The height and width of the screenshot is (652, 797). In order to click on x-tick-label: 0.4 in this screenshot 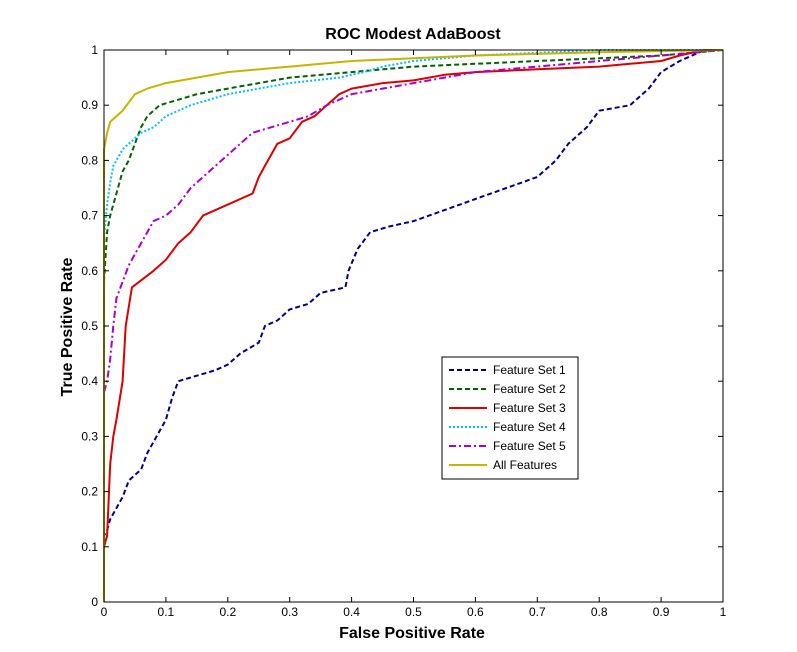, I will do `click(351, 612)`.